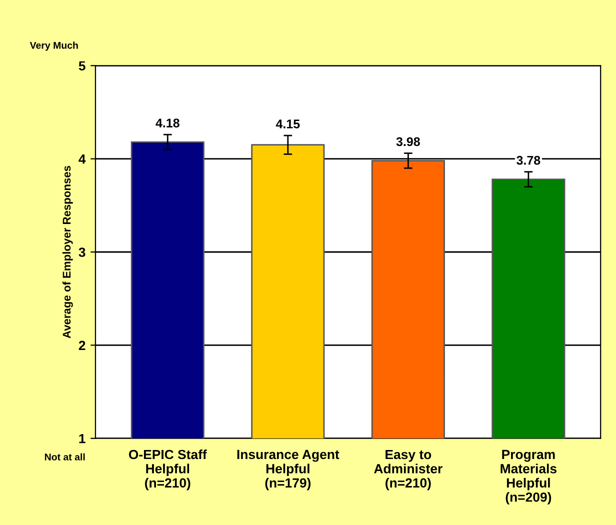 The image size is (616, 525). I want to click on data-label: 4.18, so click(168, 123).